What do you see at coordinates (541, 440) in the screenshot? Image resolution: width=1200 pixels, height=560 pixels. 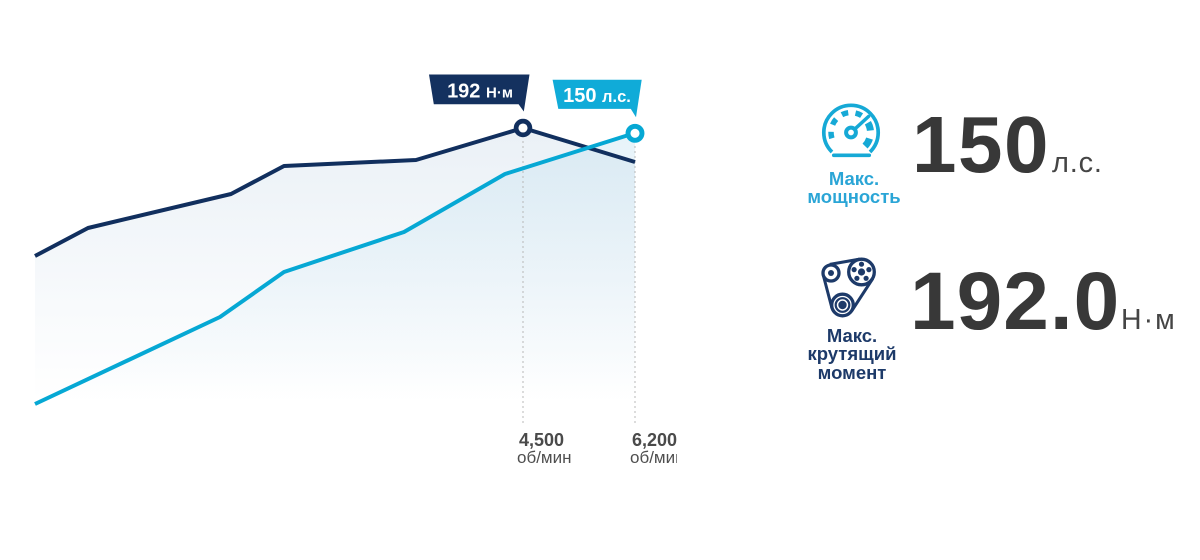 I see `svg-text: 4,500` at bounding box center [541, 440].